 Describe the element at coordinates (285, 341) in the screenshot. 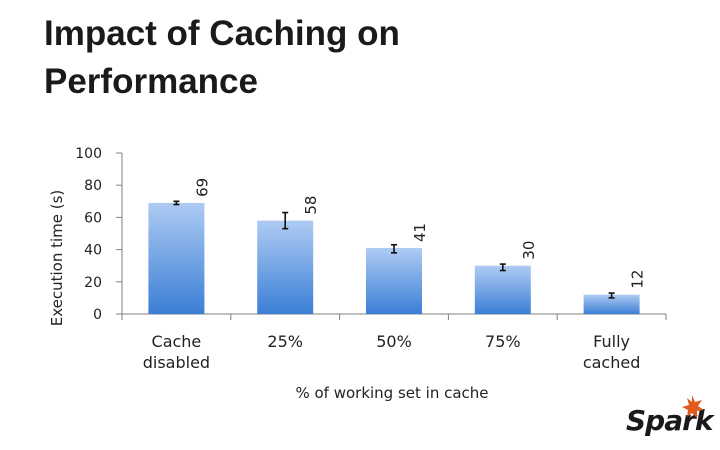

I see `x-category-label: 25%` at that location.